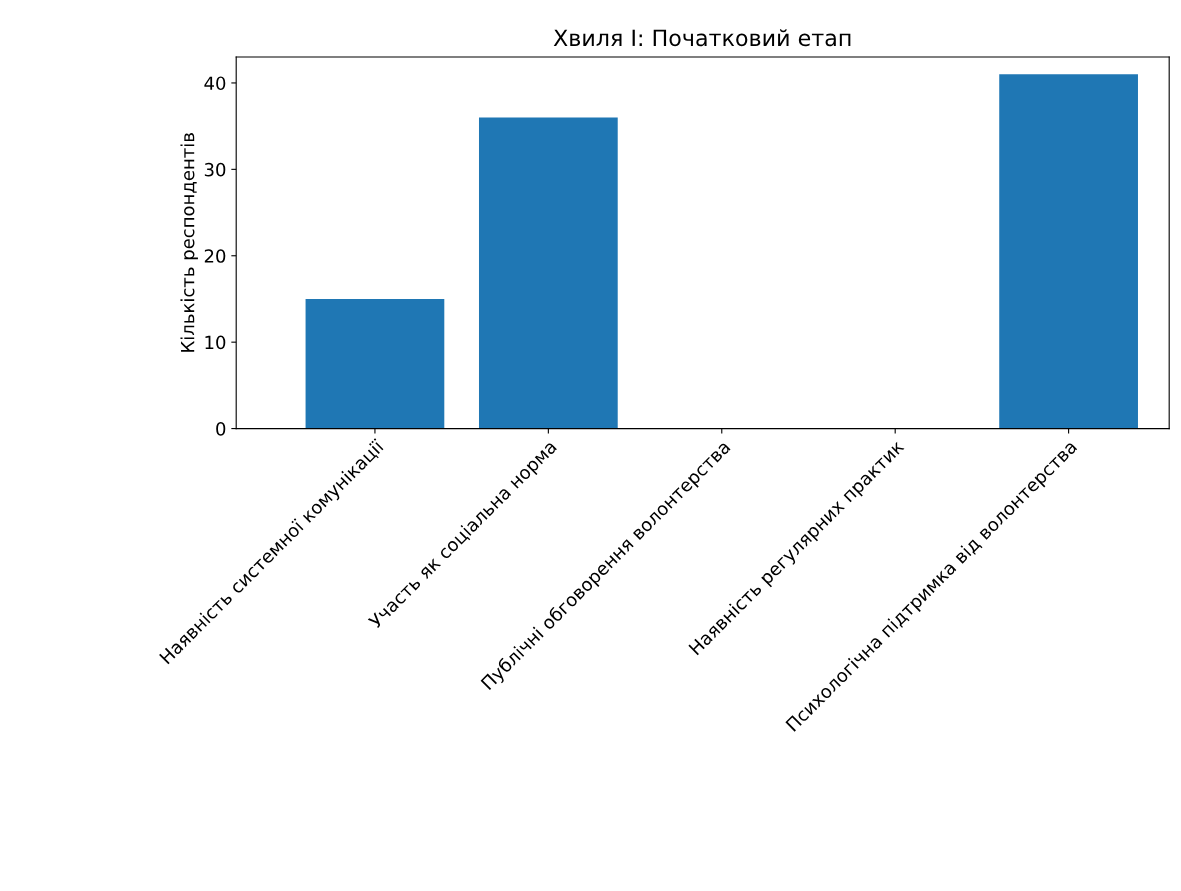 This screenshot has height=891, width=1181. Describe the element at coordinates (215, 83) in the screenshot. I see `y-tick-label: 40` at that location.